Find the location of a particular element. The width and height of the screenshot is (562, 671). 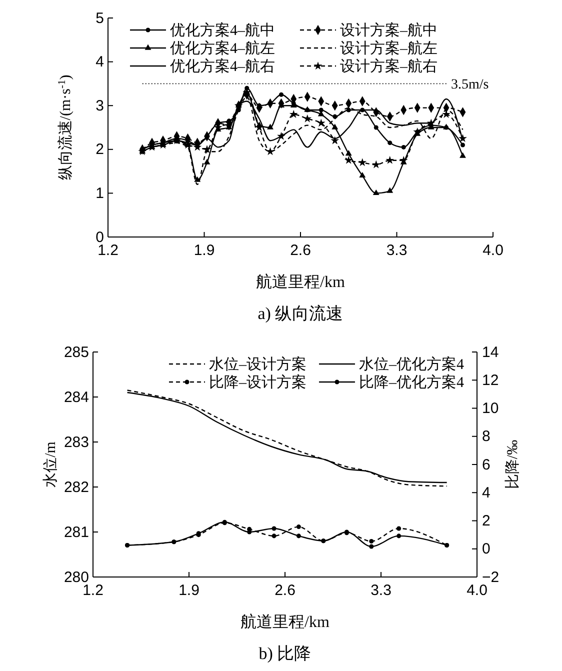

y2-tick-label: 4 is located at coordinates (486, 493).